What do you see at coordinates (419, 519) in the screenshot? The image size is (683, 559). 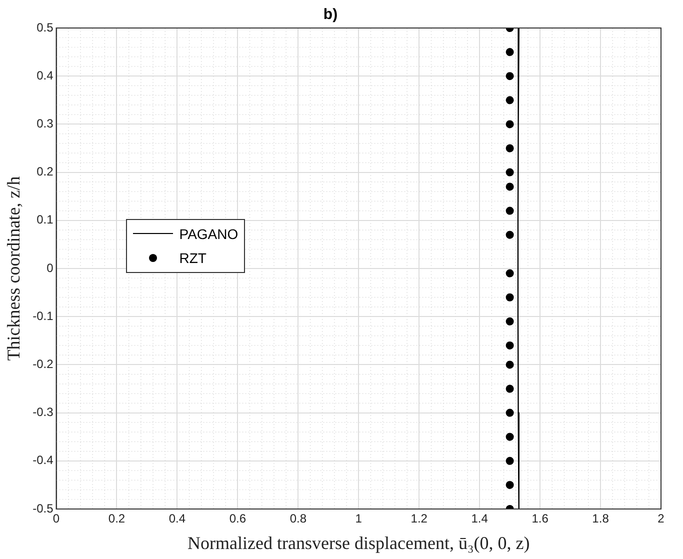 I see `x-tick-label: 1.2` at bounding box center [419, 519].